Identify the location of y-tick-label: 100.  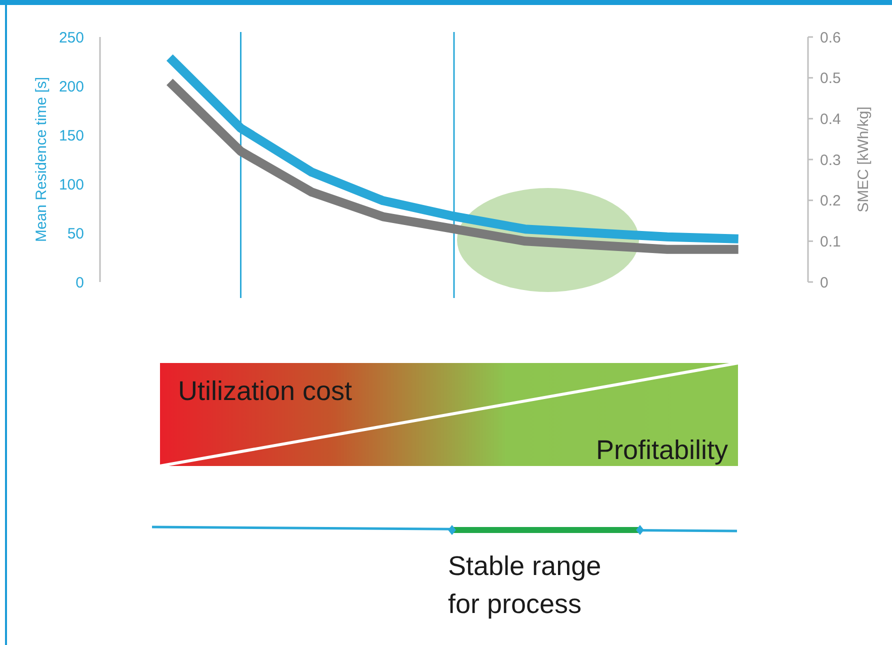
(71, 185).